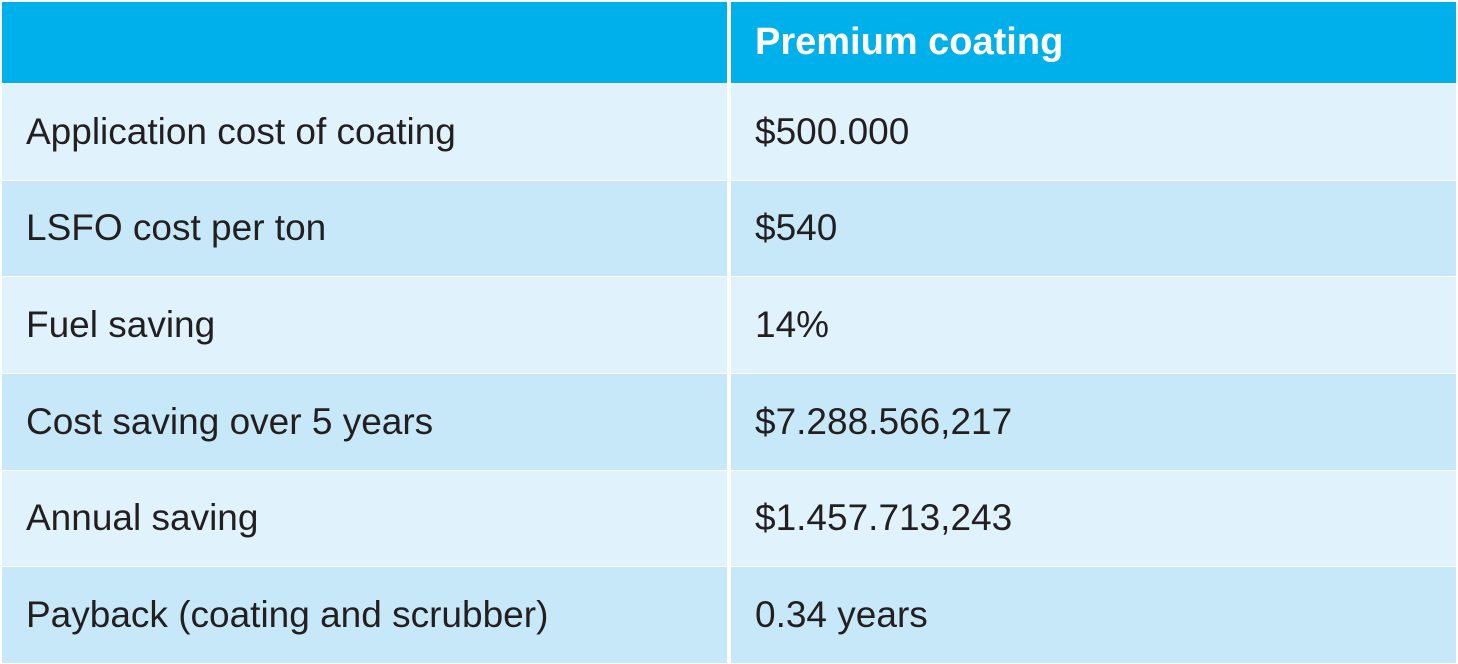  I want to click on column-header: Premium coating, so click(1093, 42).